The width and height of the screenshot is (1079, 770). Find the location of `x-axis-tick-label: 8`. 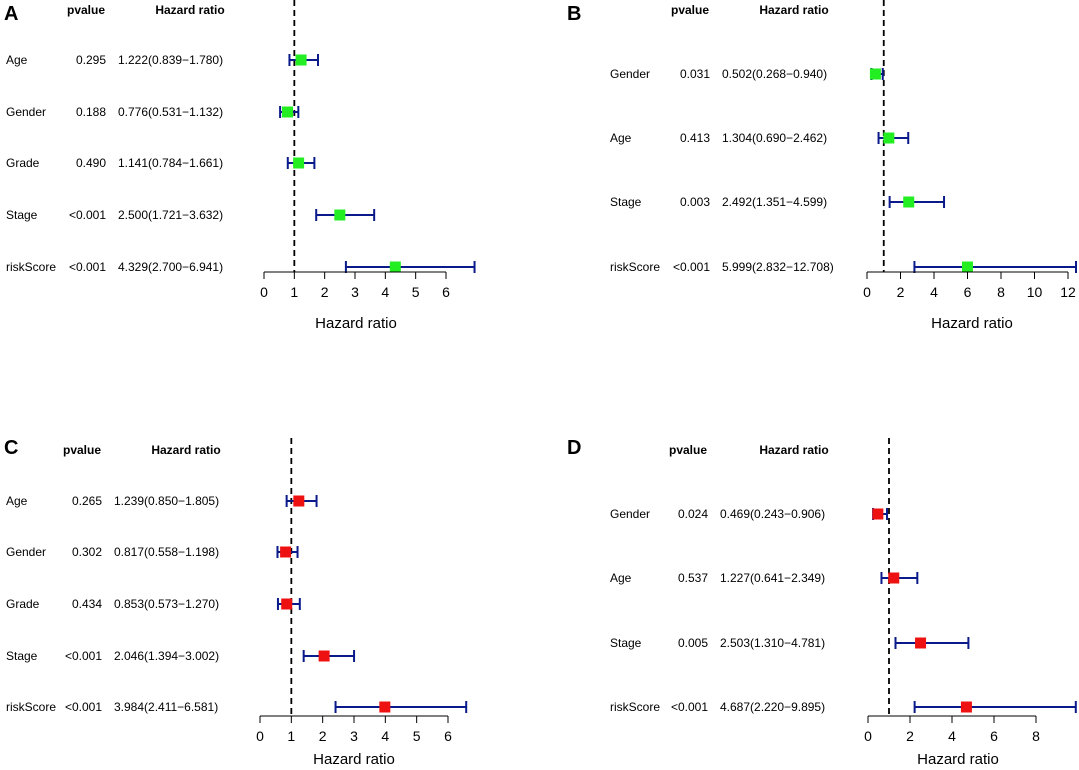

x-axis-tick-label: 8 is located at coordinates (1001, 292).